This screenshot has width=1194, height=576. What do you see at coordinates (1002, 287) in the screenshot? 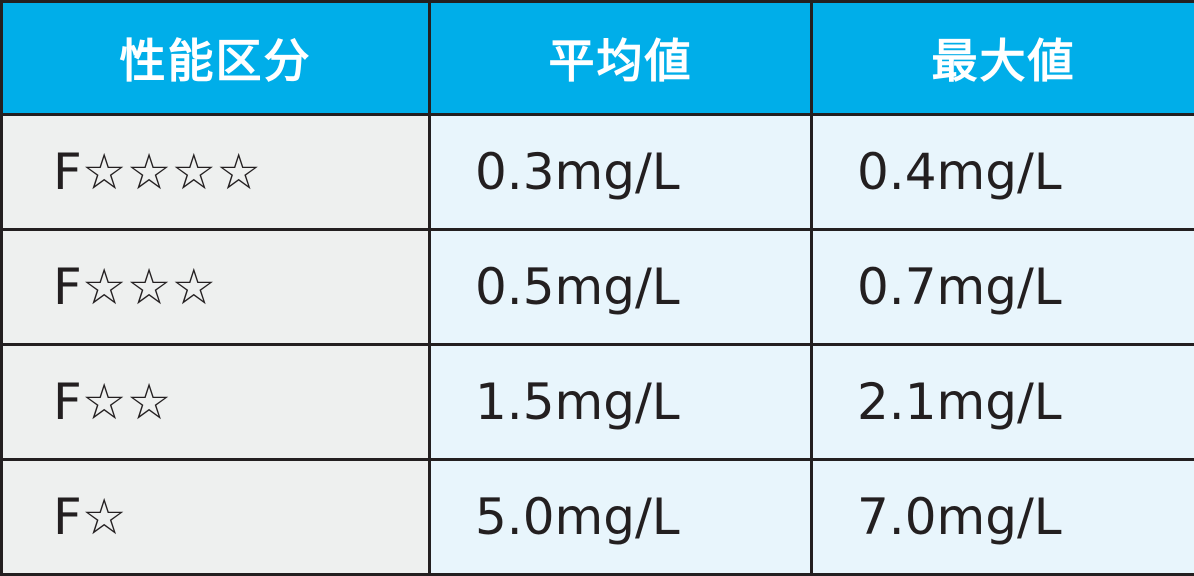
I see `maximum-cell: 0.7mg/L` at bounding box center [1002, 287].